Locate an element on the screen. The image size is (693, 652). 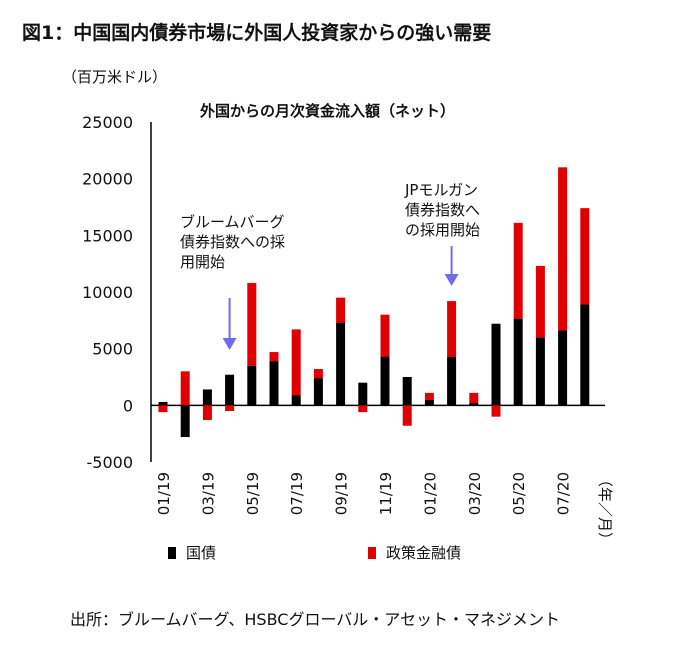
y-tick-label: 0 is located at coordinates (128, 405).